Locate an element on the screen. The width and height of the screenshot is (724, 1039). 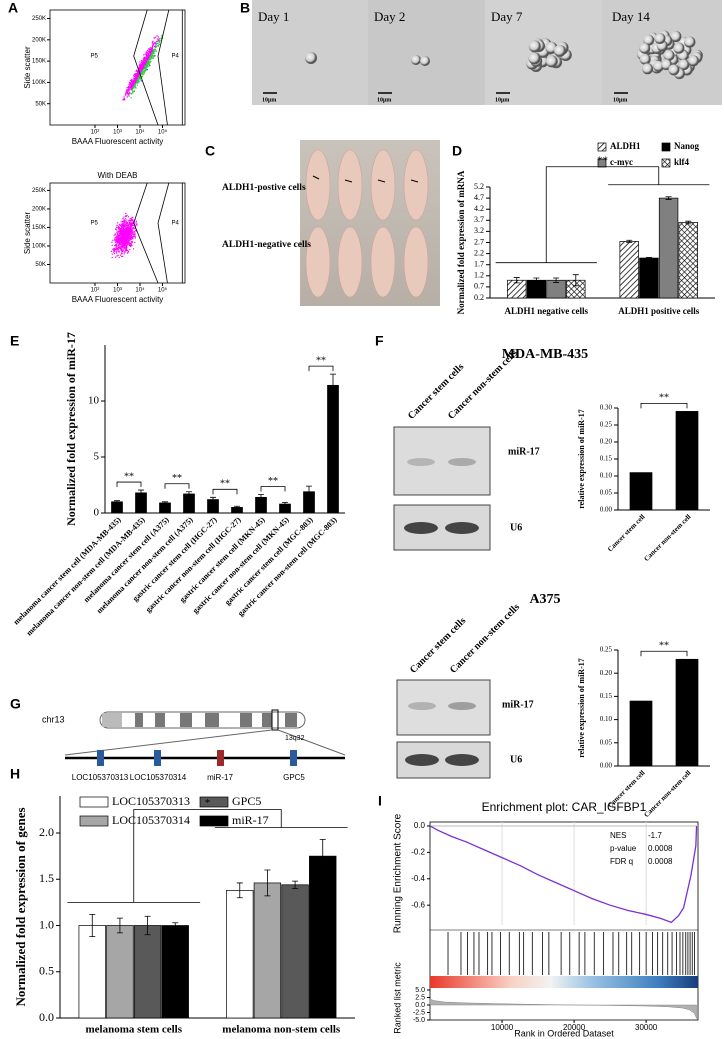
gene-label: miR-17 is located at coordinates (220, 777).